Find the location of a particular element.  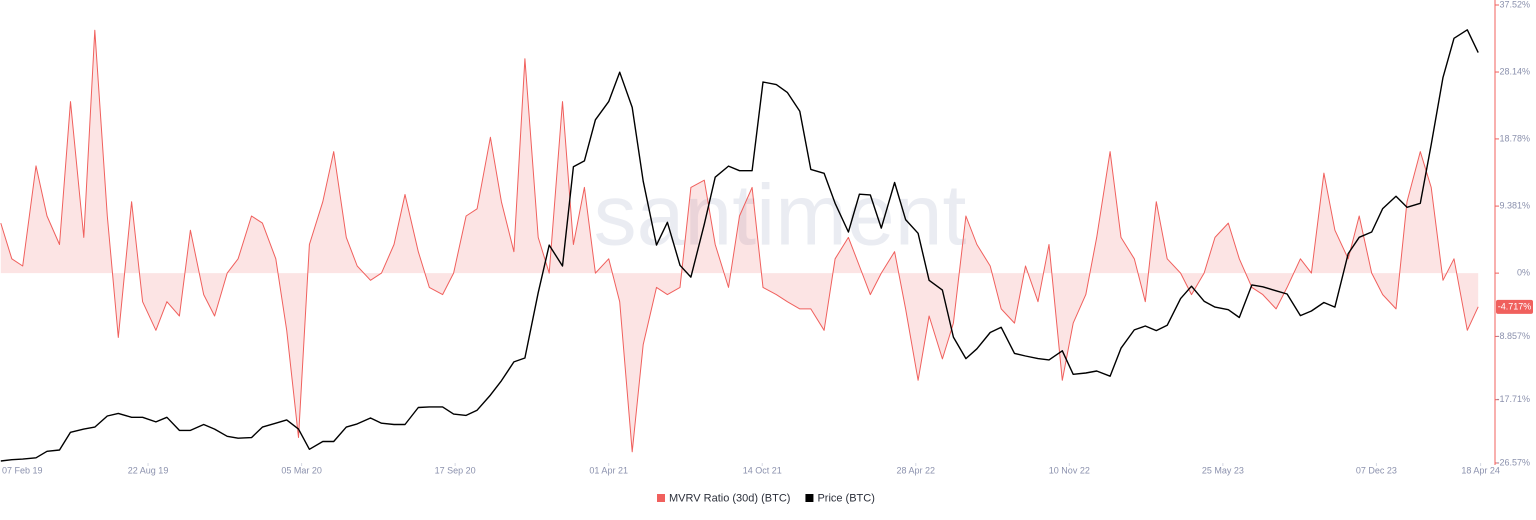

last-value-label: -4.717% is located at coordinates (1515, 307).